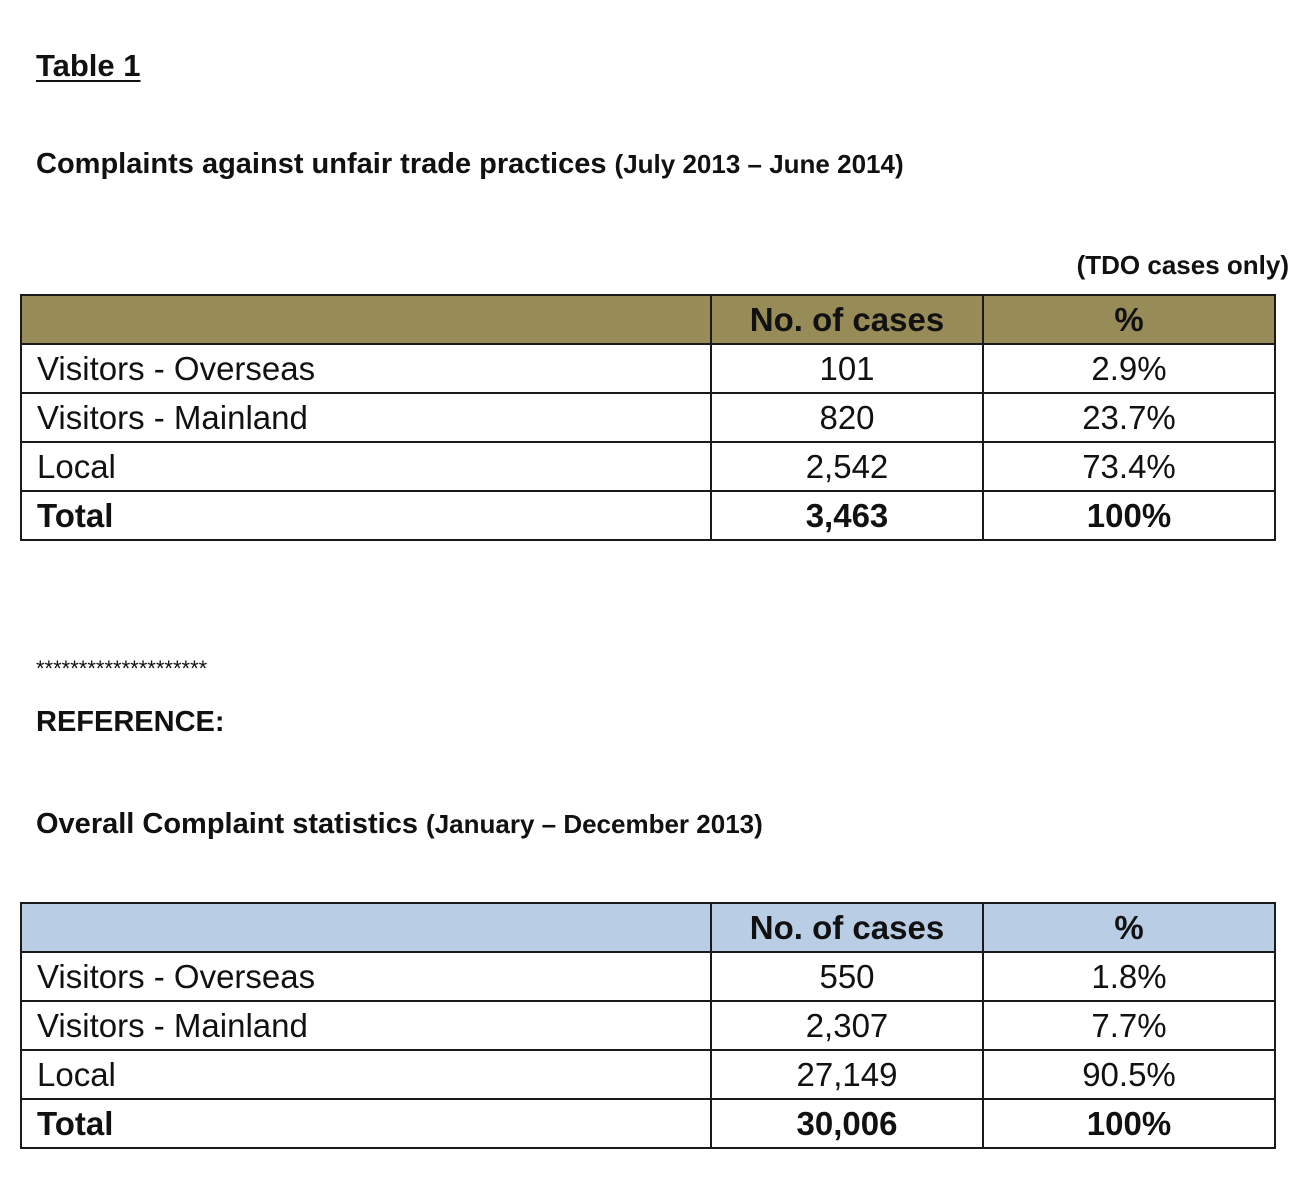 The image size is (1313, 1197). I want to click on total-row: Total 30,006 100%, so click(648, 1123).